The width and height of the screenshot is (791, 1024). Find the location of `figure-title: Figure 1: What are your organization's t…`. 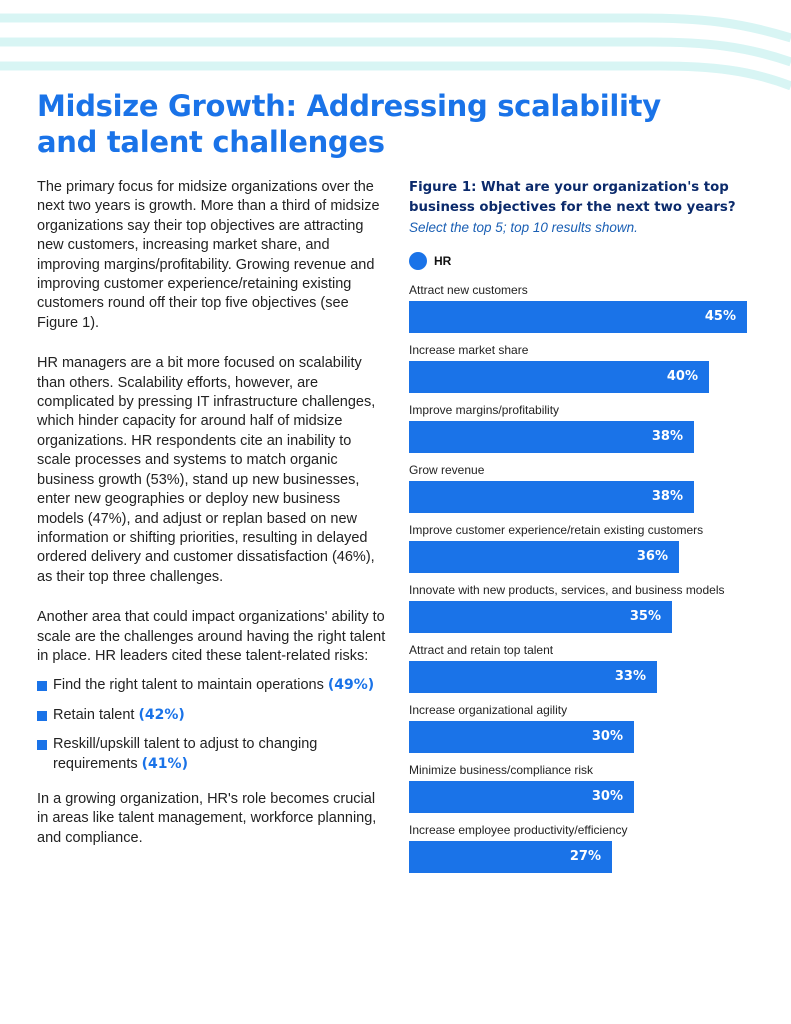

figure-title: Figure 1: What are your organization's t… is located at coordinates (572, 197).